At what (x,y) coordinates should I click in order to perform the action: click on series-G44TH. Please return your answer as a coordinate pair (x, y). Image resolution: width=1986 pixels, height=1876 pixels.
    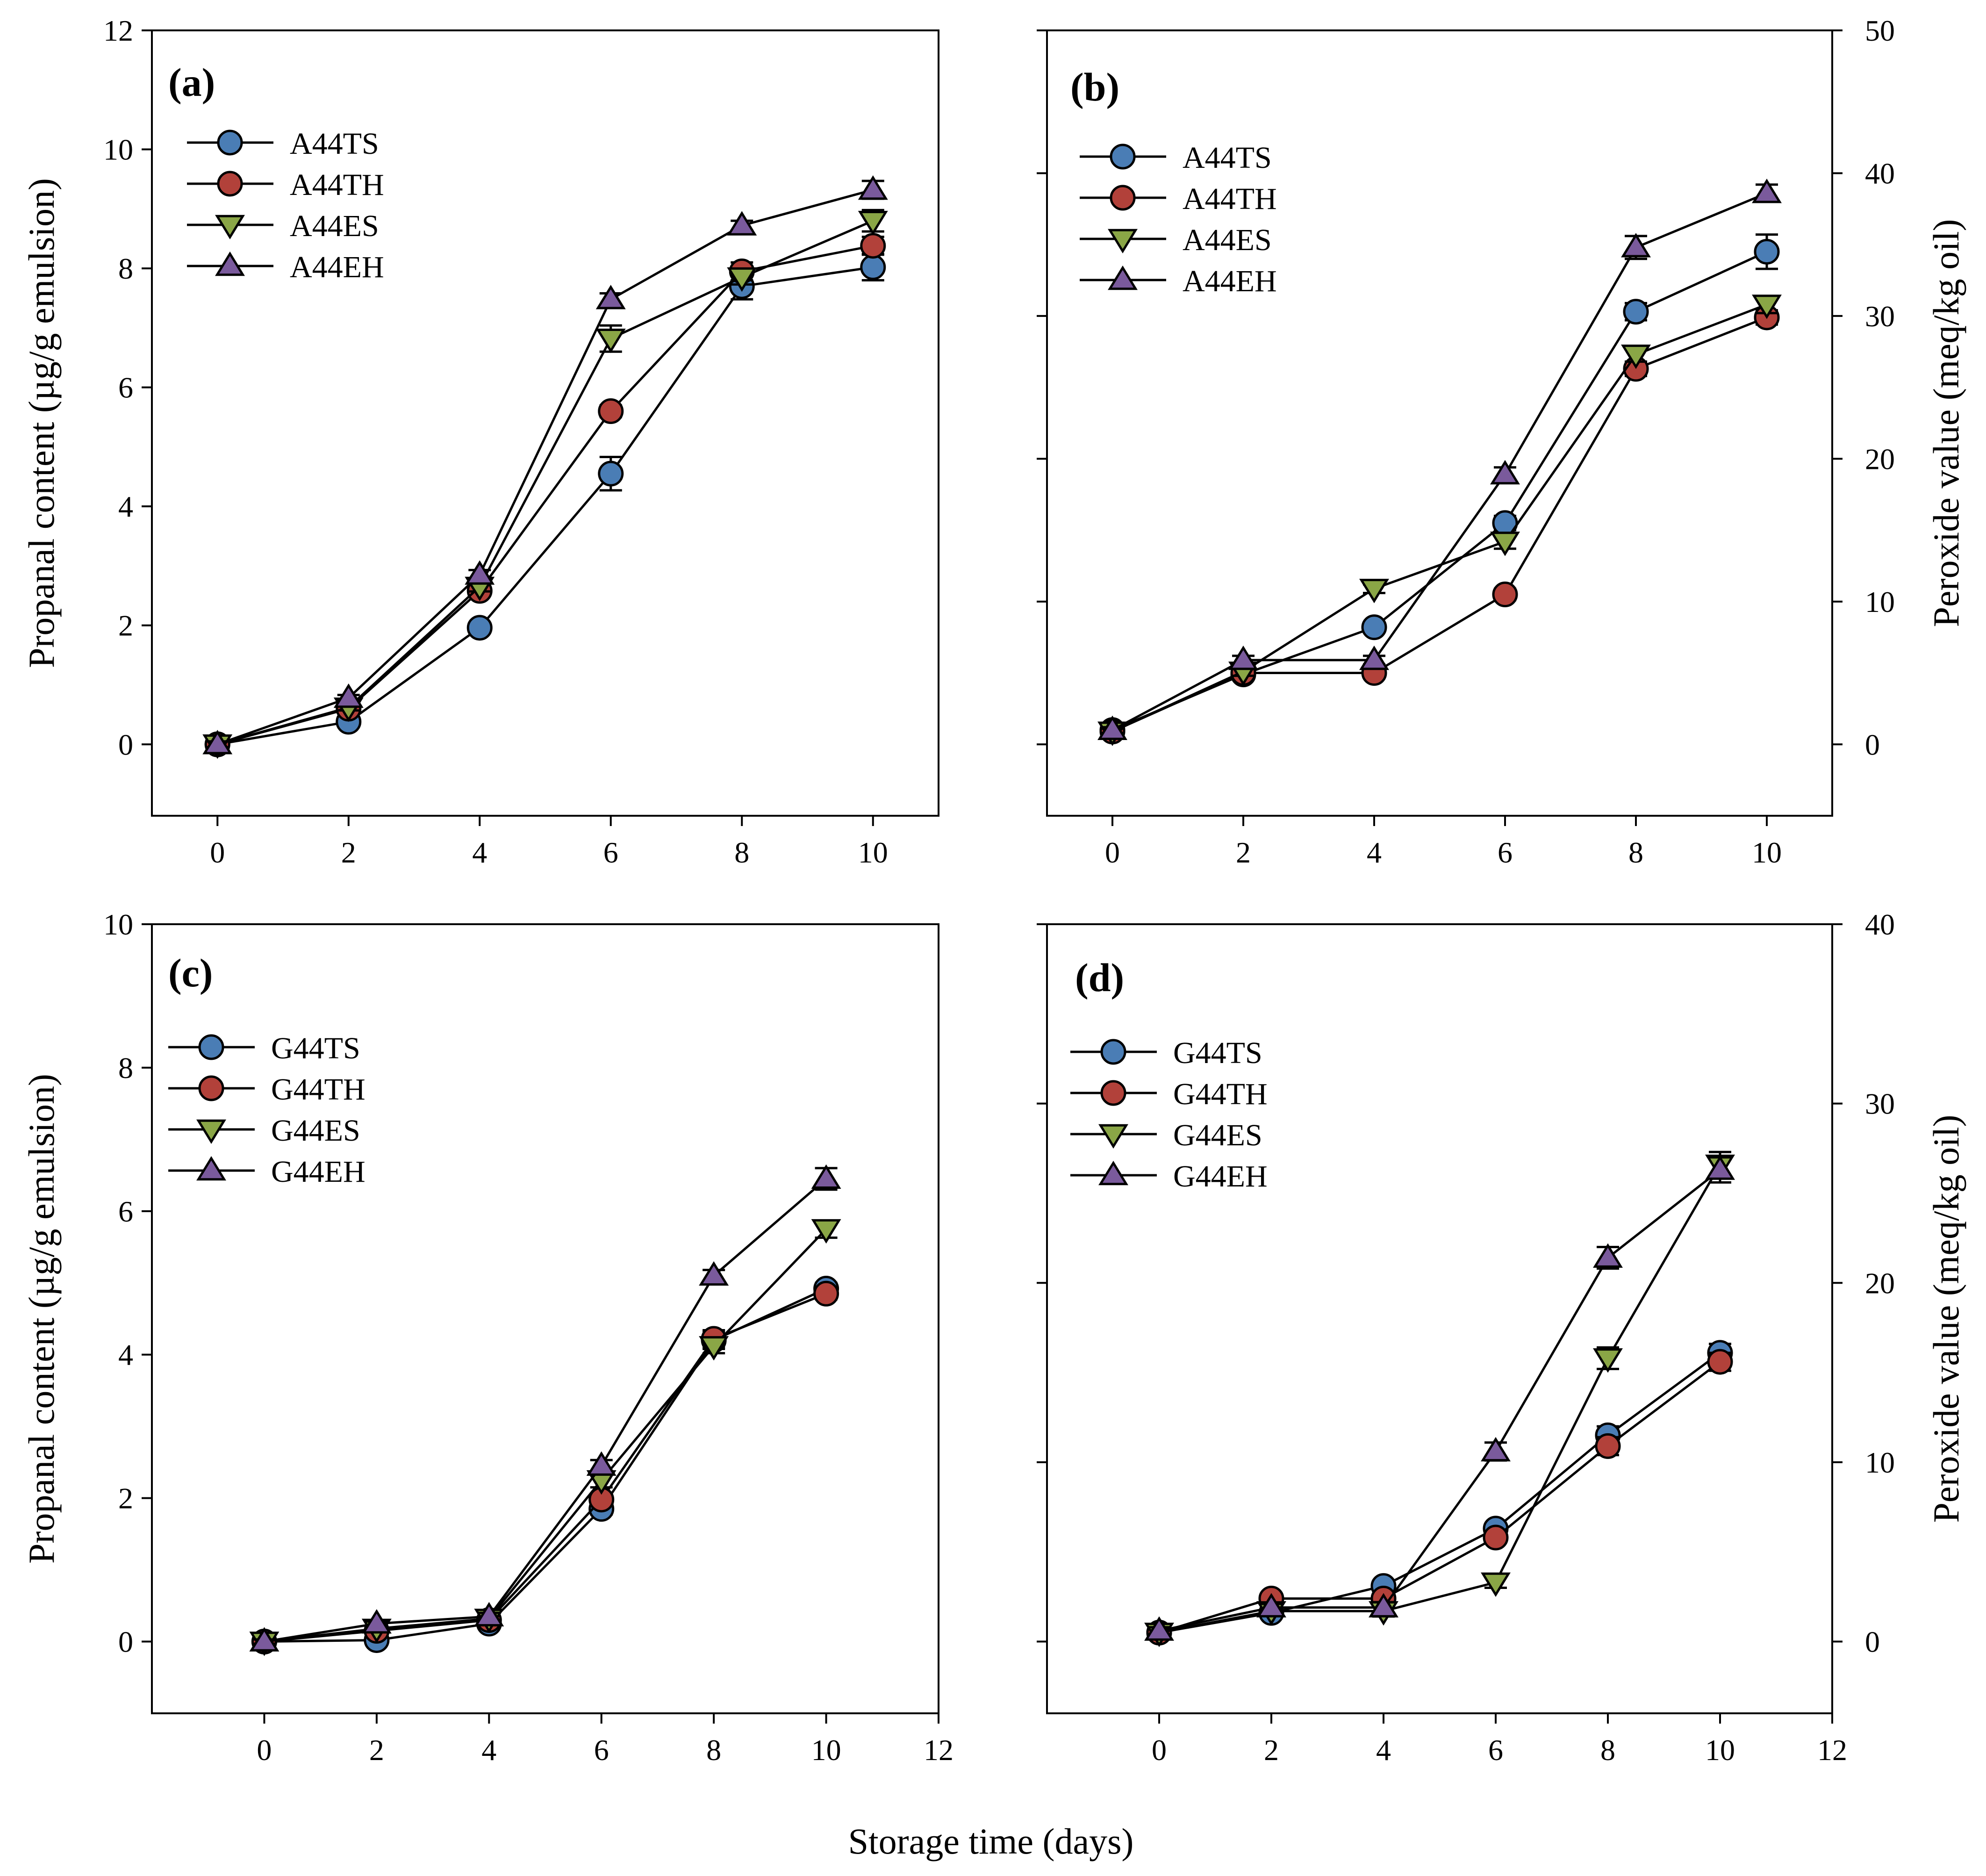
    Looking at the image, I should click on (1439, 1497).